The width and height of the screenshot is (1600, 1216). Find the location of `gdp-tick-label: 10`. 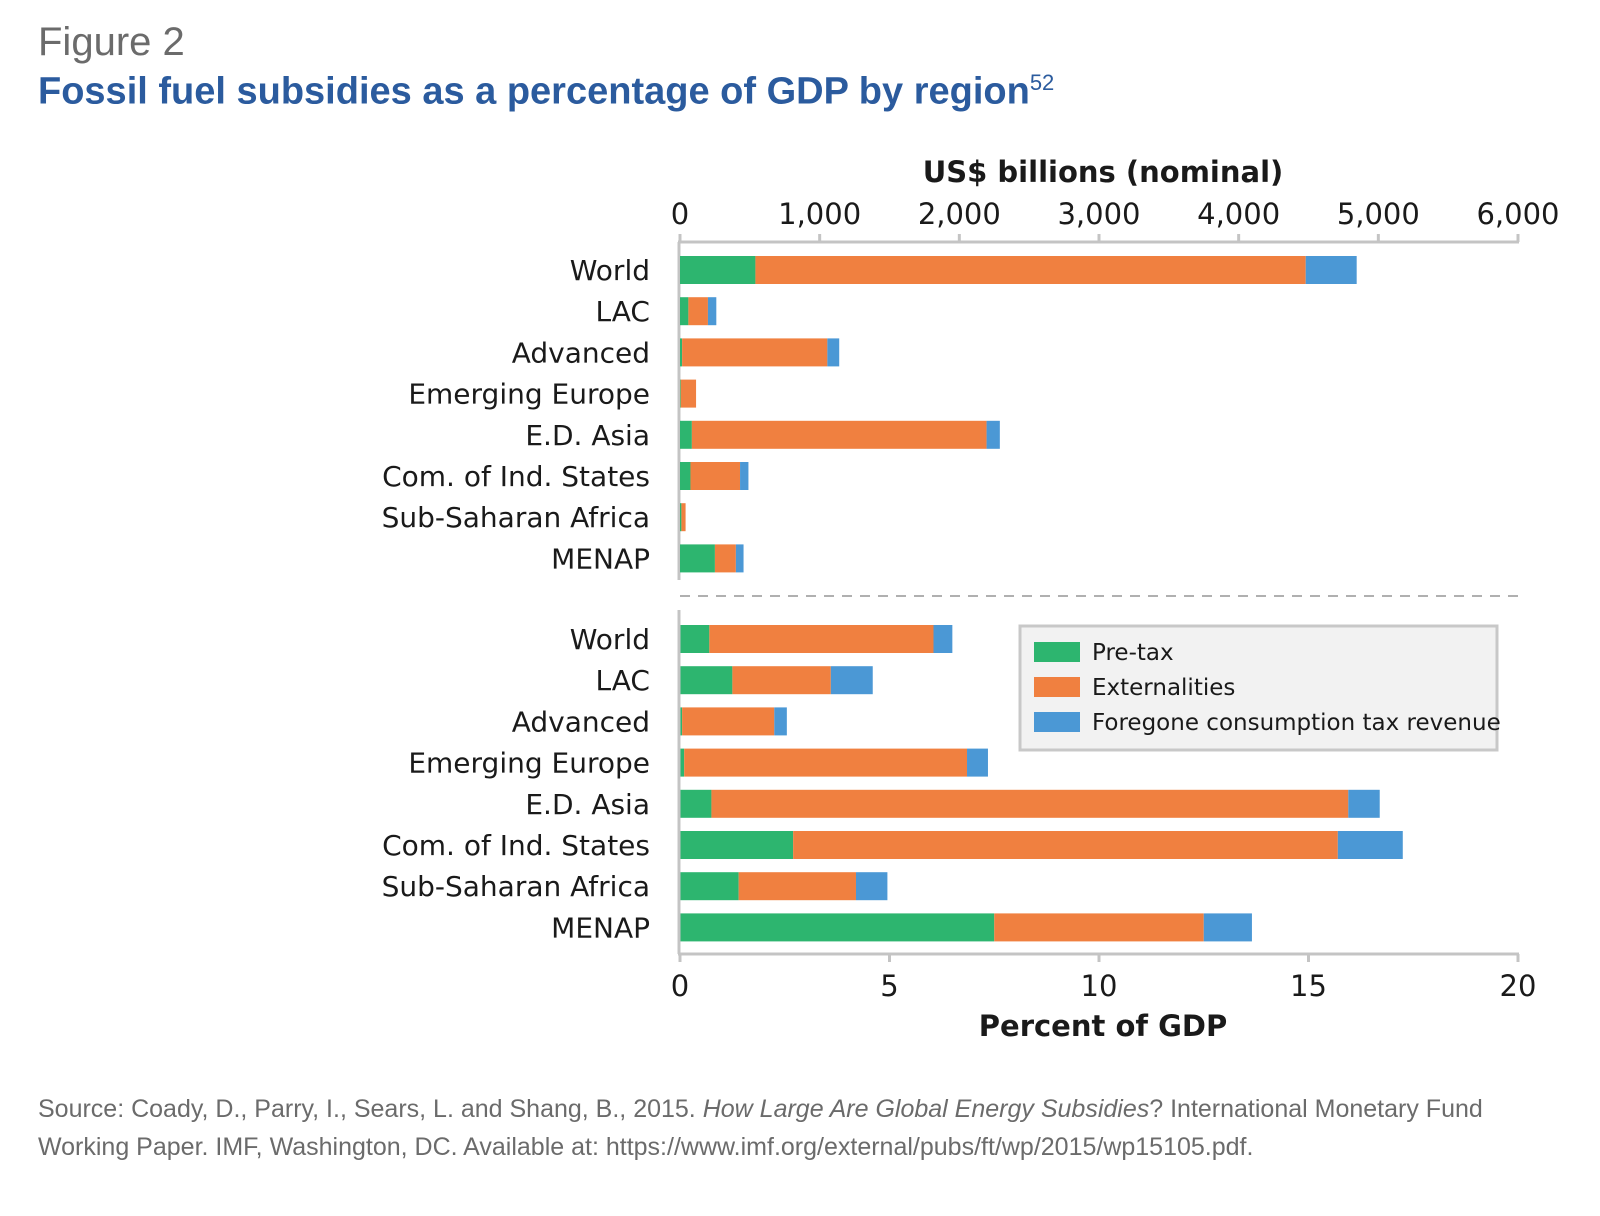

gdp-tick-label: 10 is located at coordinates (1099, 986).